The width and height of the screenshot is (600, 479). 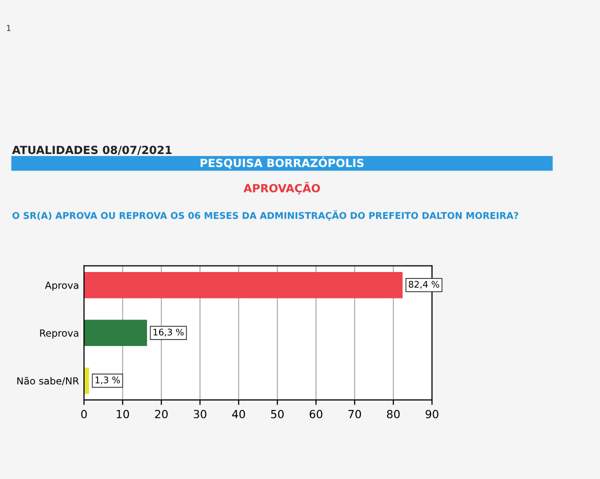 I want to click on data-label: 16,3 %, so click(x=169, y=332).